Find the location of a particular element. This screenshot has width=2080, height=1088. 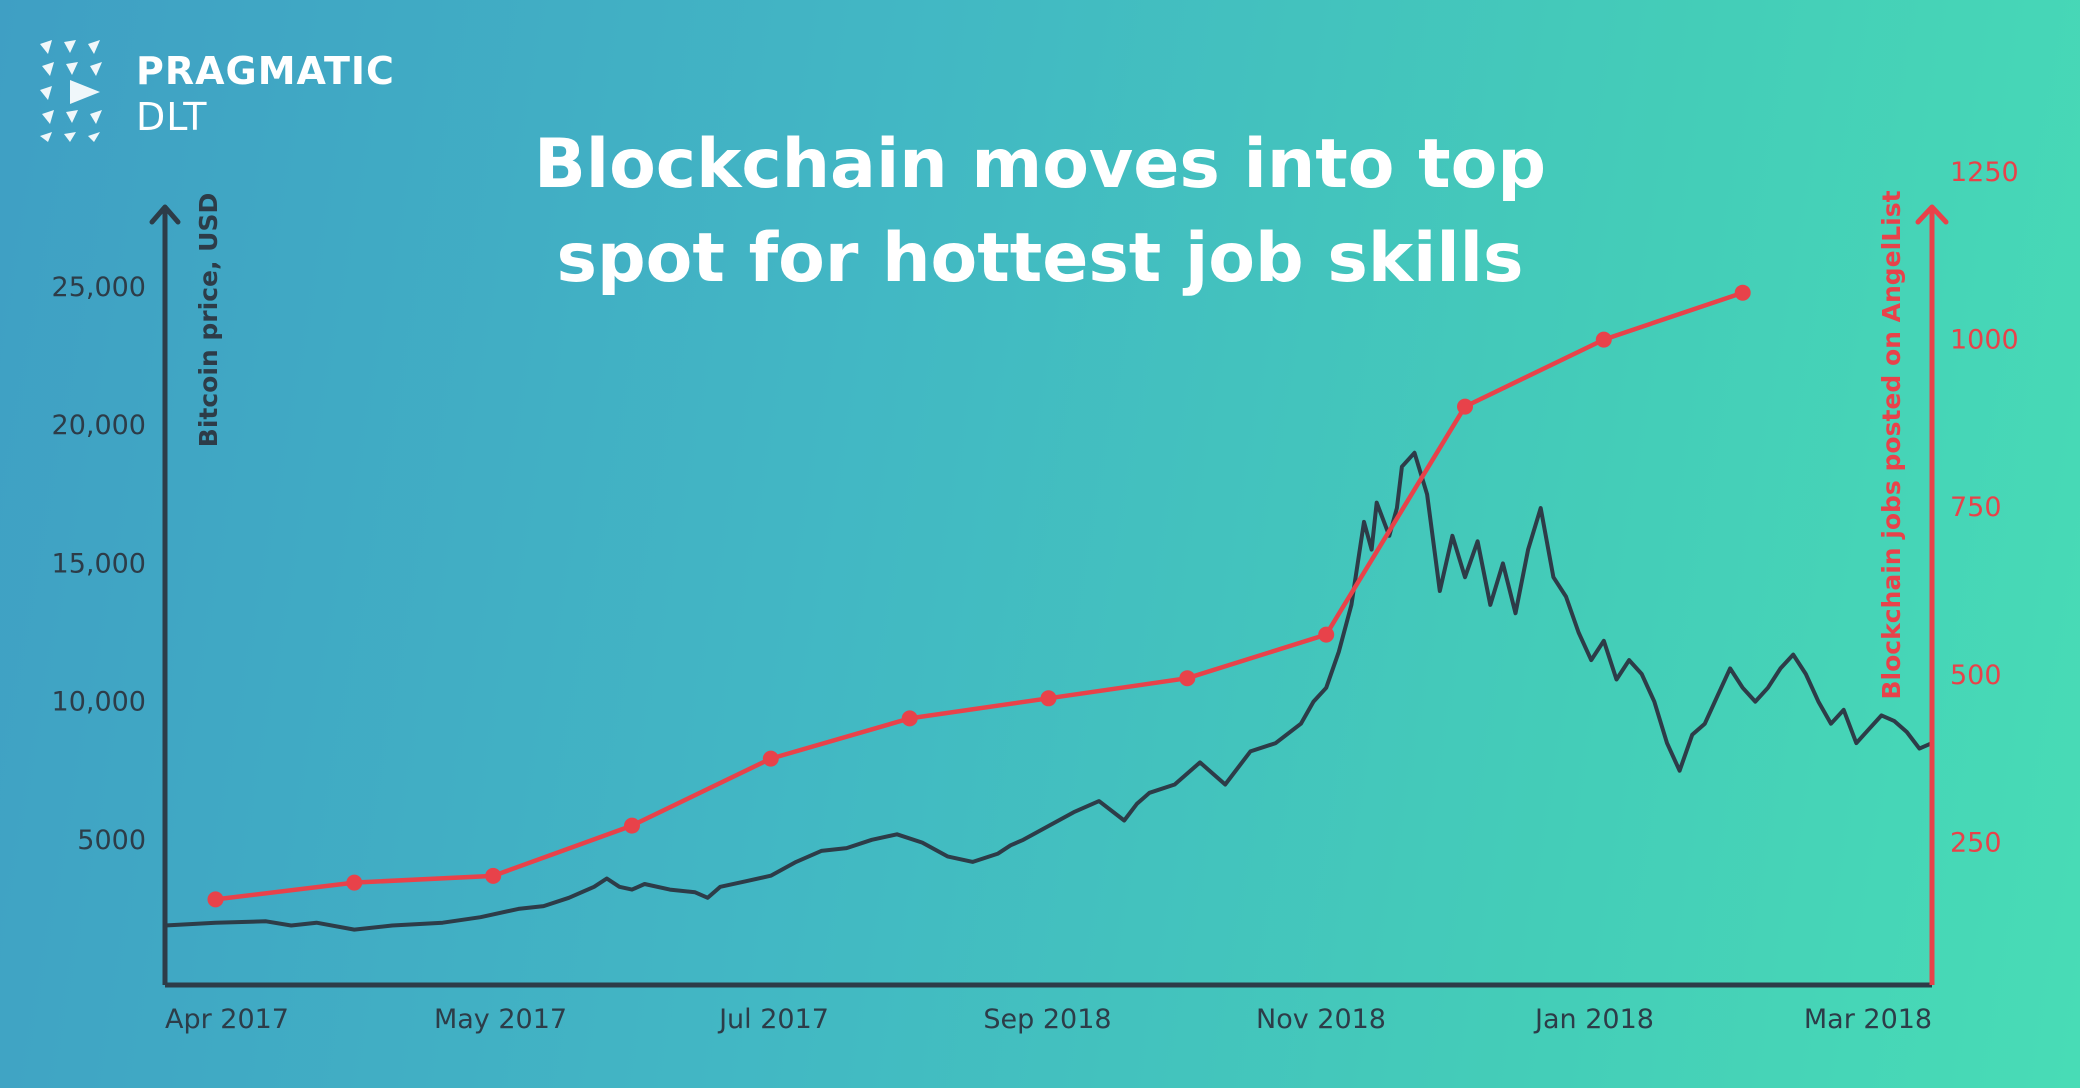

y-left-tick-label: 5000 is located at coordinates (111, 840).